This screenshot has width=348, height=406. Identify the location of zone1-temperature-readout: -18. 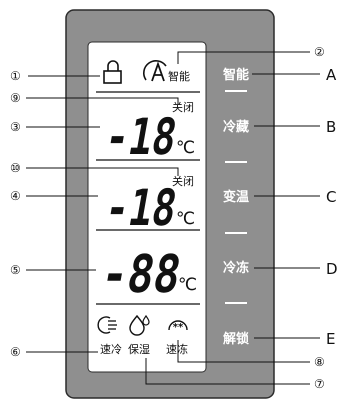
(141, 136).